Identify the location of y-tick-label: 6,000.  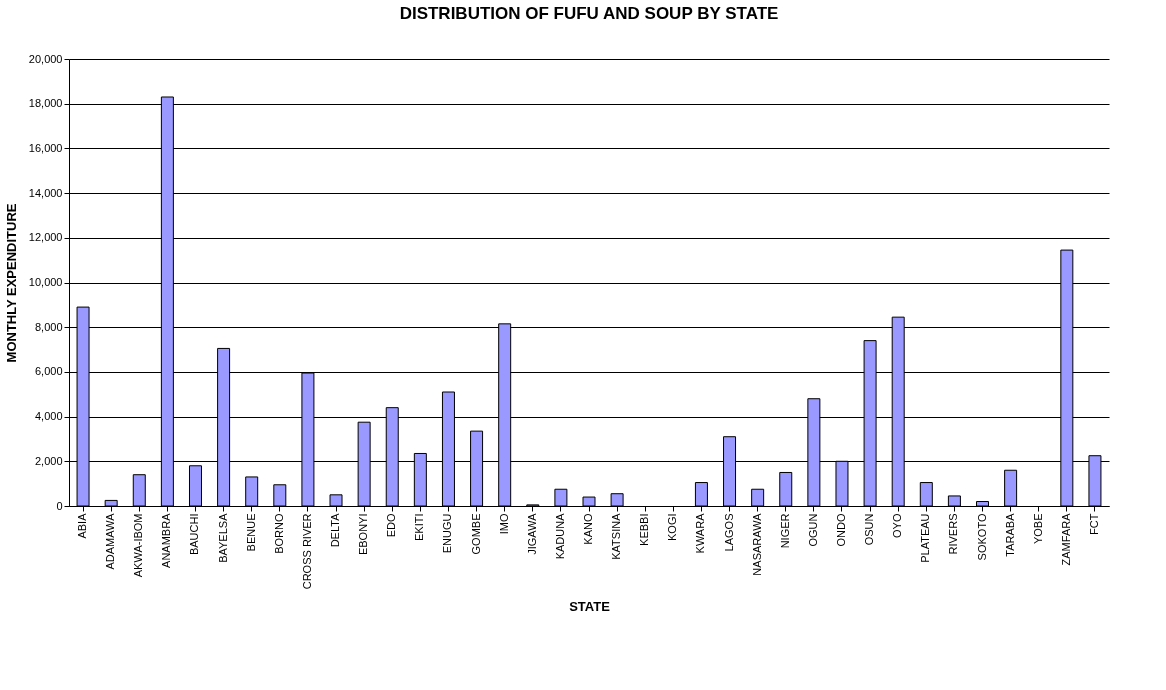
(48, 371).